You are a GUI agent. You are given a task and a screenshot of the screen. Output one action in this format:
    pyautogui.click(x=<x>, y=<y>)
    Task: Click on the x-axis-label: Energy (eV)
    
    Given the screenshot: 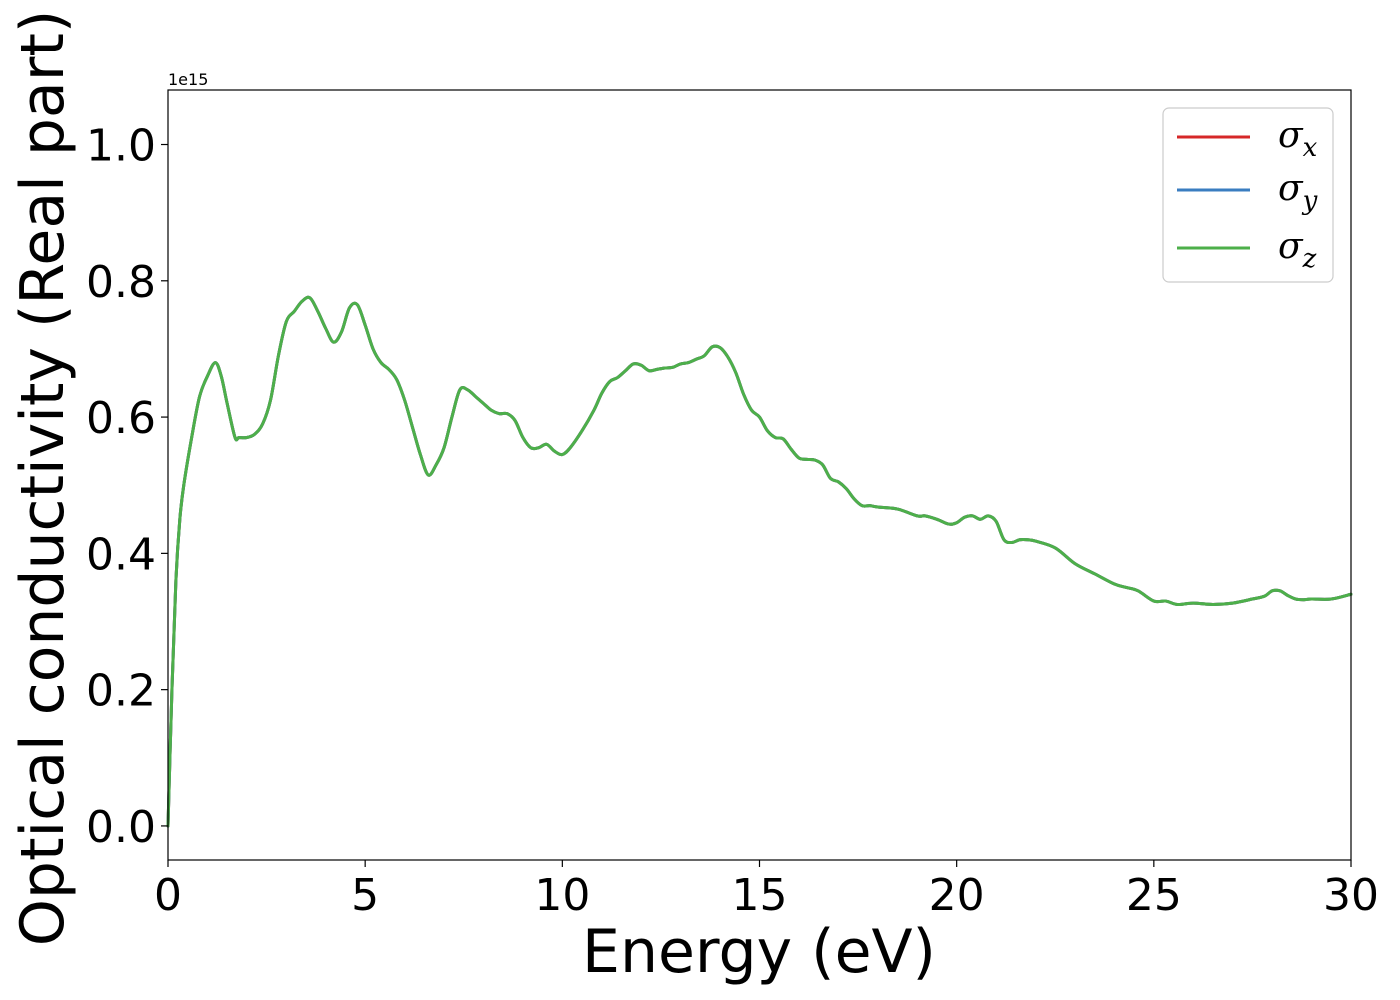 What is the action you would take?
    pyautogui.click(x=759, y=952)
    